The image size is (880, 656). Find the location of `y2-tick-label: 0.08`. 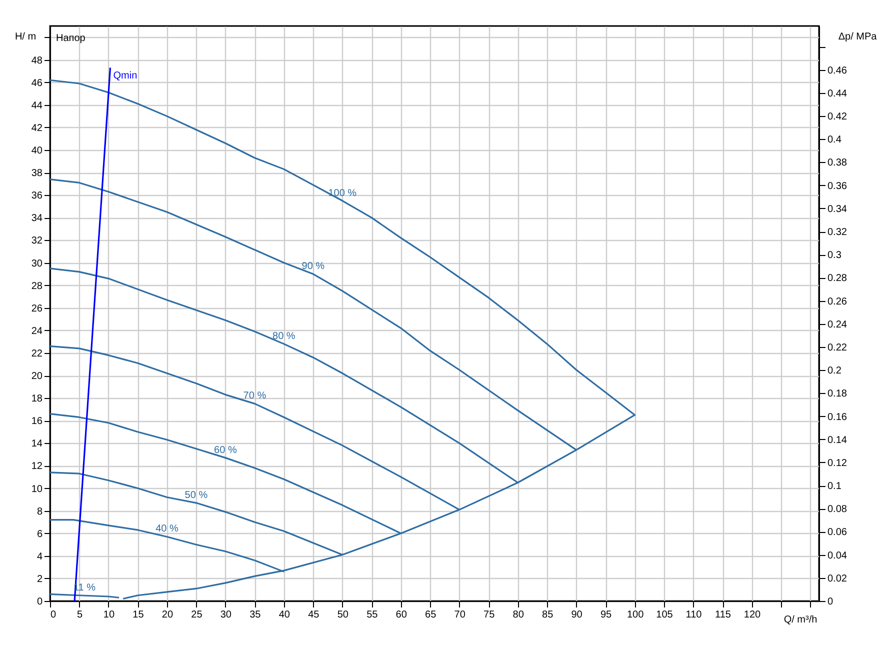

y2-tick-label: 0.08 is located at coordinates (838, 510).